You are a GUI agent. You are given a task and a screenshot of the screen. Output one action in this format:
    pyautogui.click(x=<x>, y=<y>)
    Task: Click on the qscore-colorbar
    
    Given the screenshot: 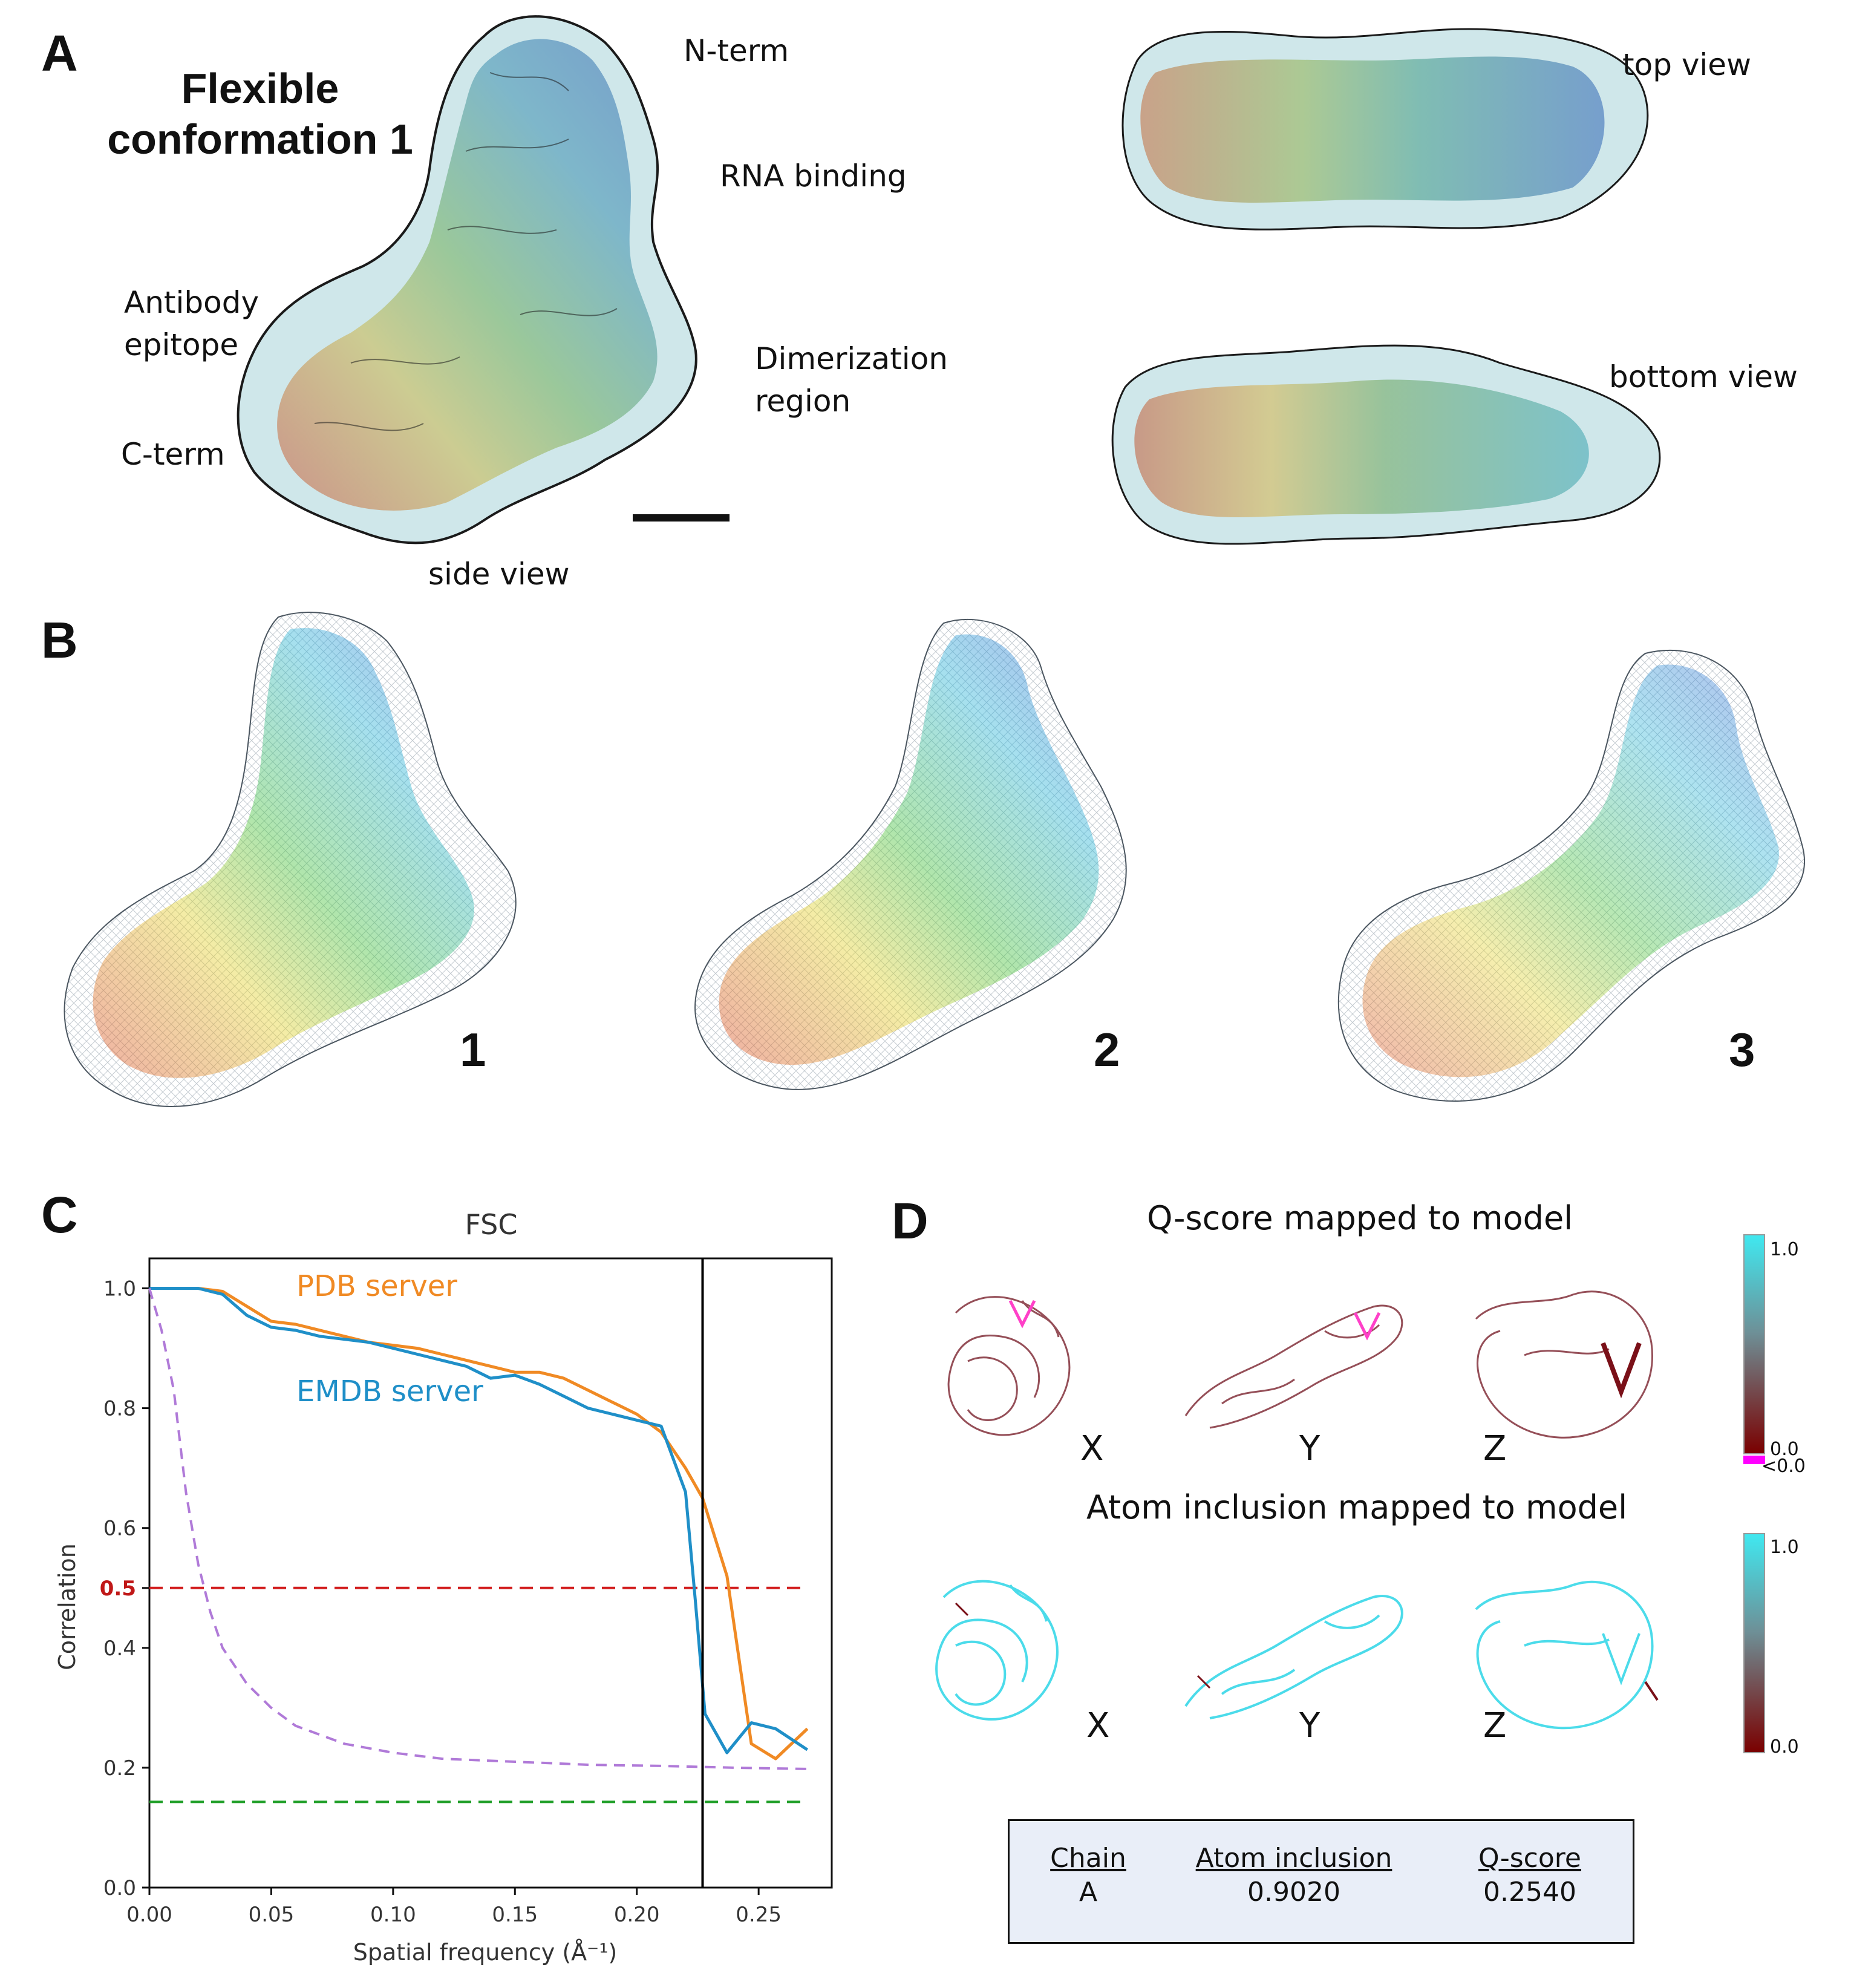 What is the action you would take?
    pyautogui.click(x=1754, y=1344)
    